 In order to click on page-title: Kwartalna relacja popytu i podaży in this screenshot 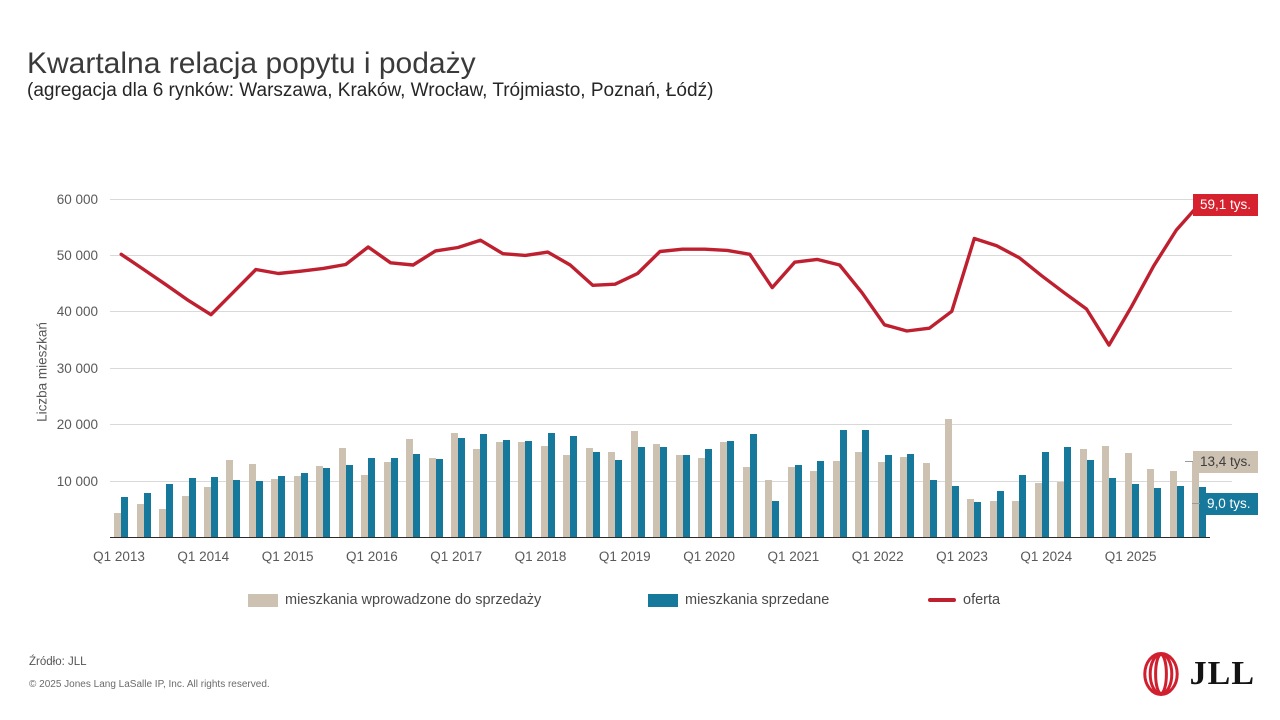, I will do `click(251, 64)`.